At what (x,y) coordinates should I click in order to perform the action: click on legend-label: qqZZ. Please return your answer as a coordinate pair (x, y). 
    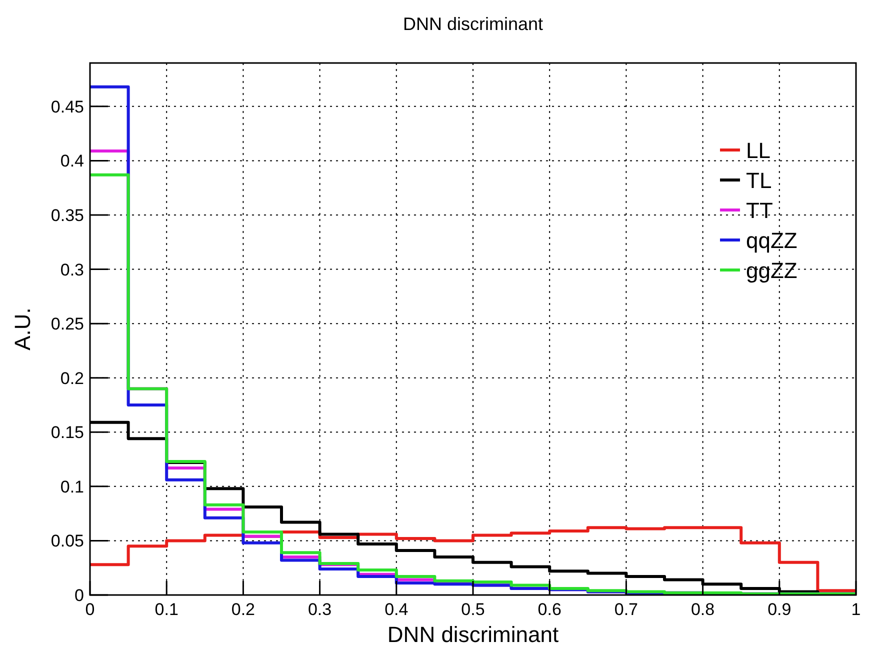
    Looking at the image, I should click on (772, 240).